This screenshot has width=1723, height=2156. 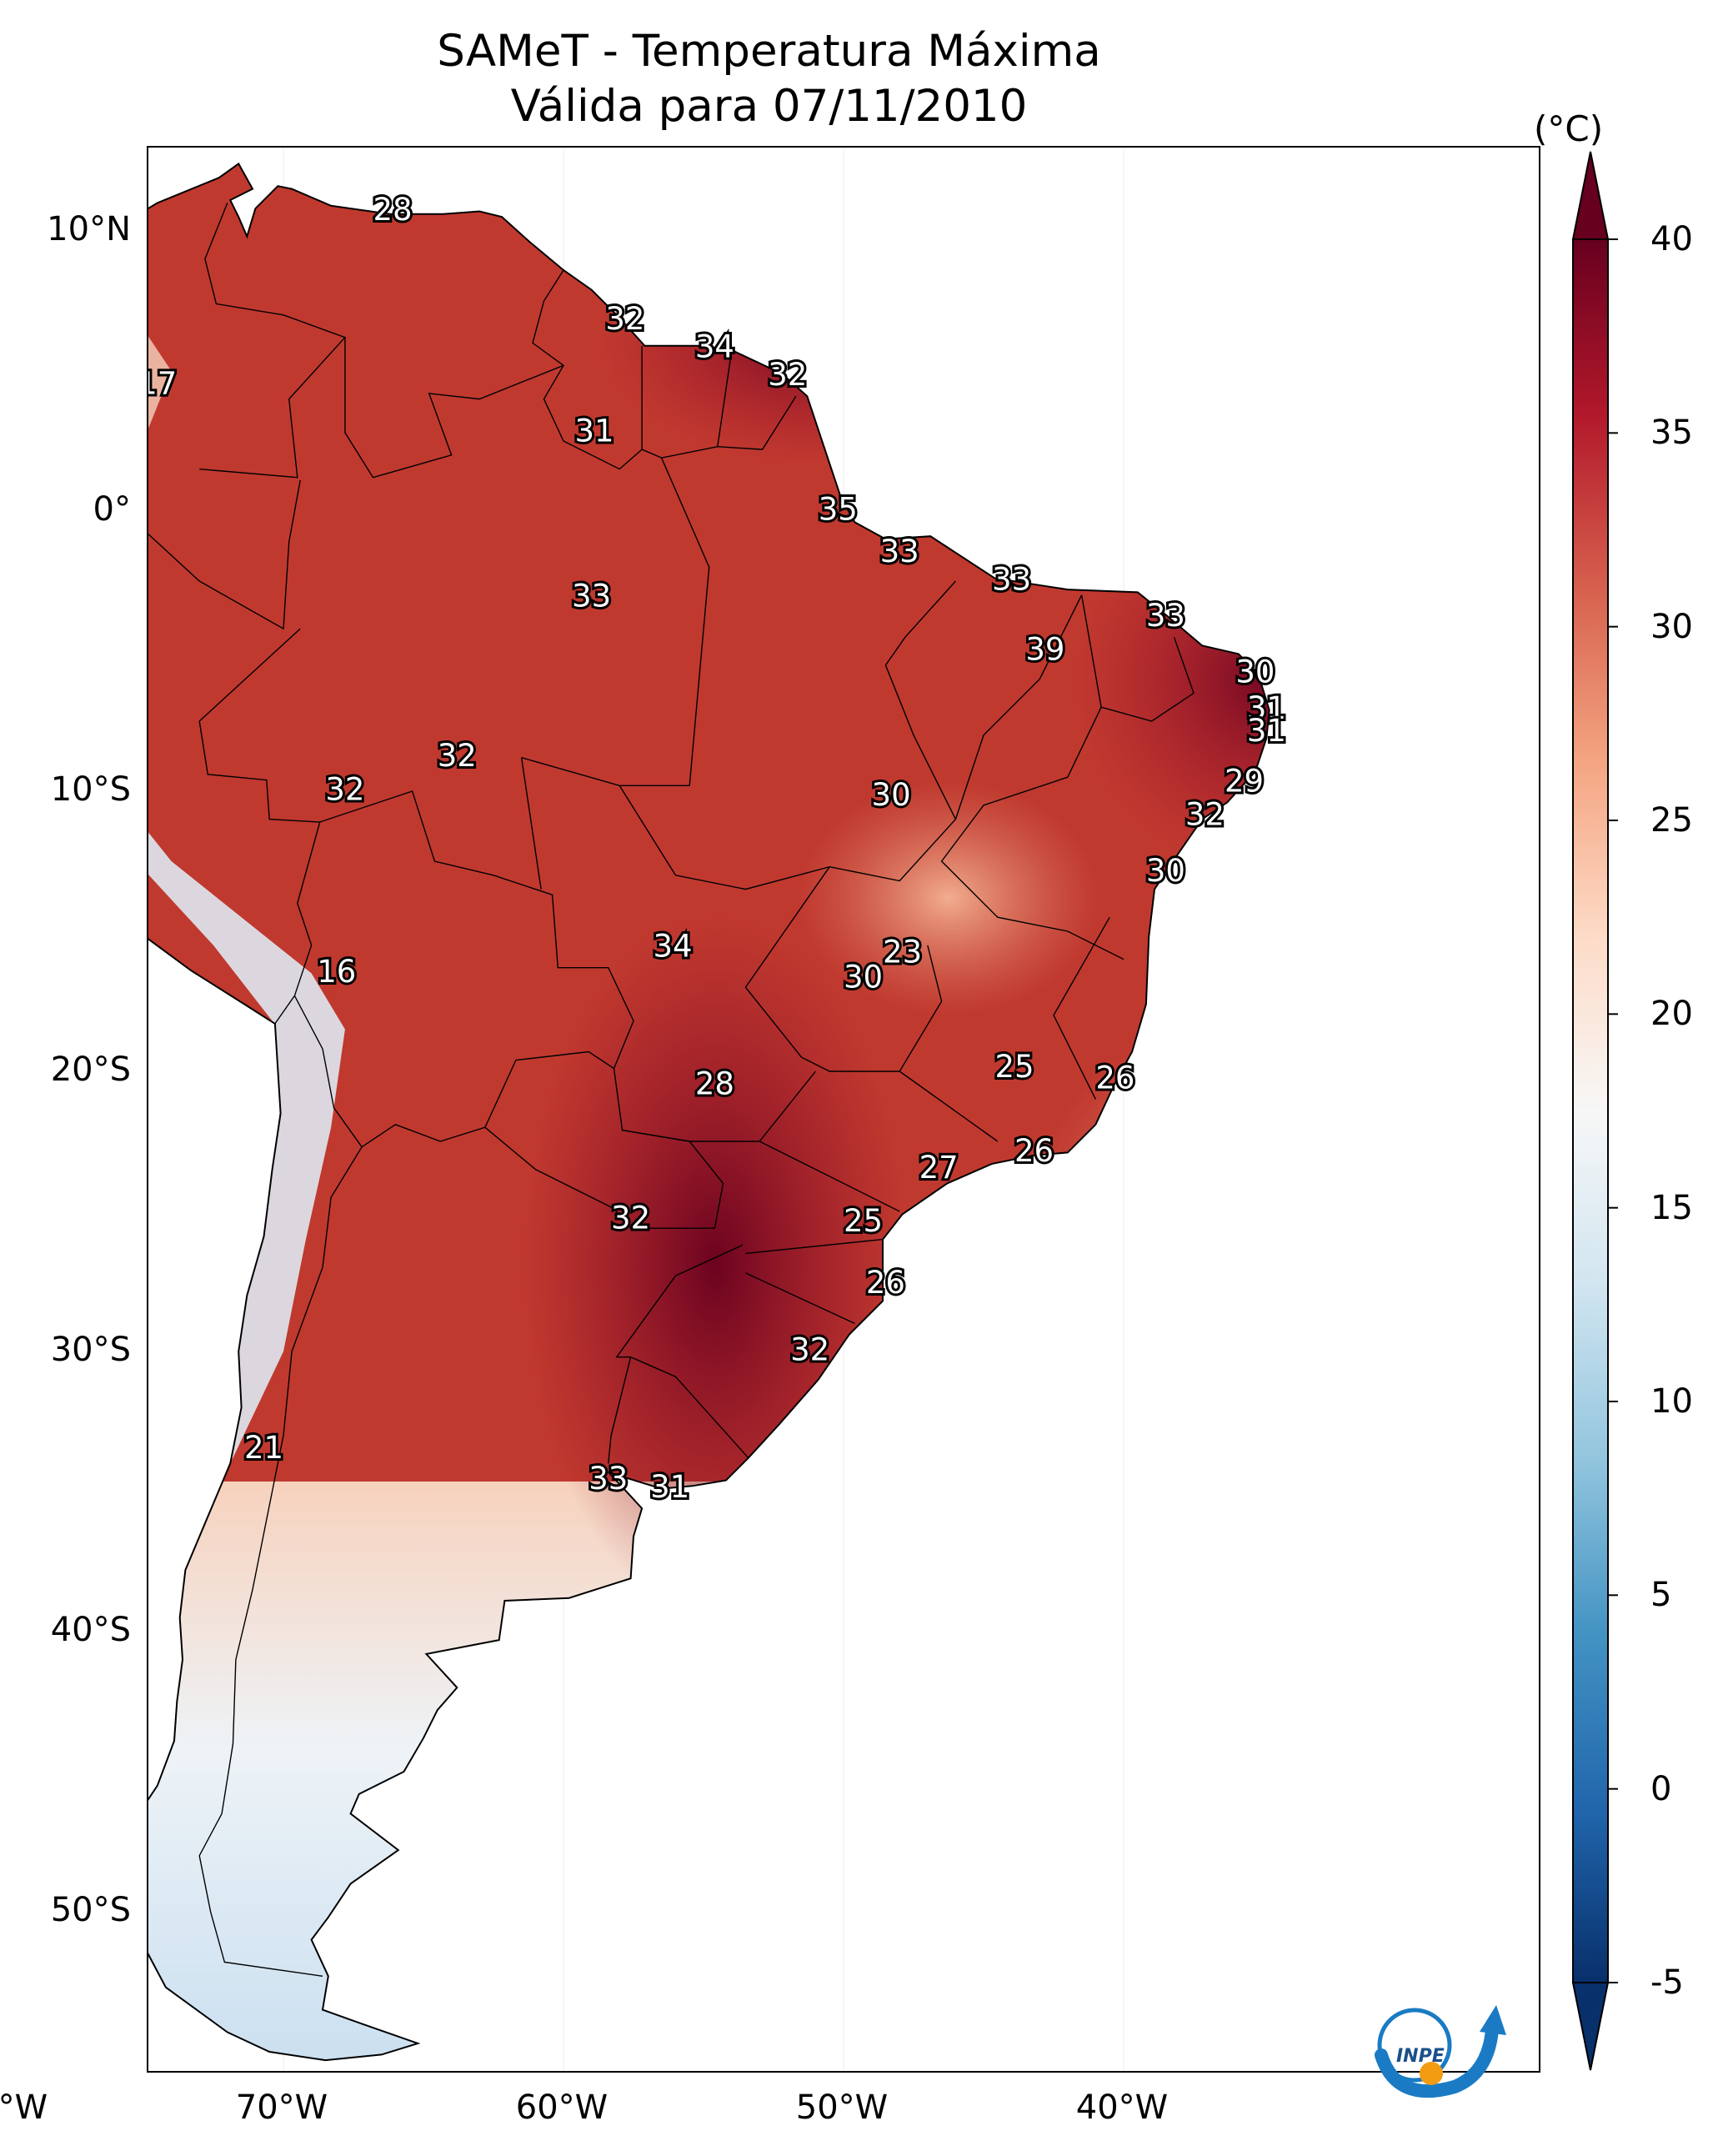 I want to click on temperature-label: 23, so click(x=903, y=952).